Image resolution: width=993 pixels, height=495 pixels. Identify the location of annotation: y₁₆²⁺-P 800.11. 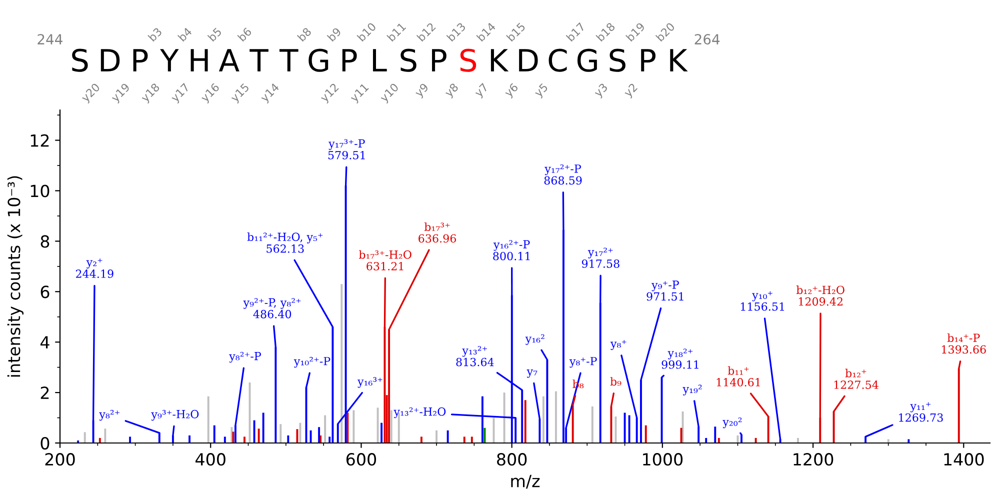
(511, 250).